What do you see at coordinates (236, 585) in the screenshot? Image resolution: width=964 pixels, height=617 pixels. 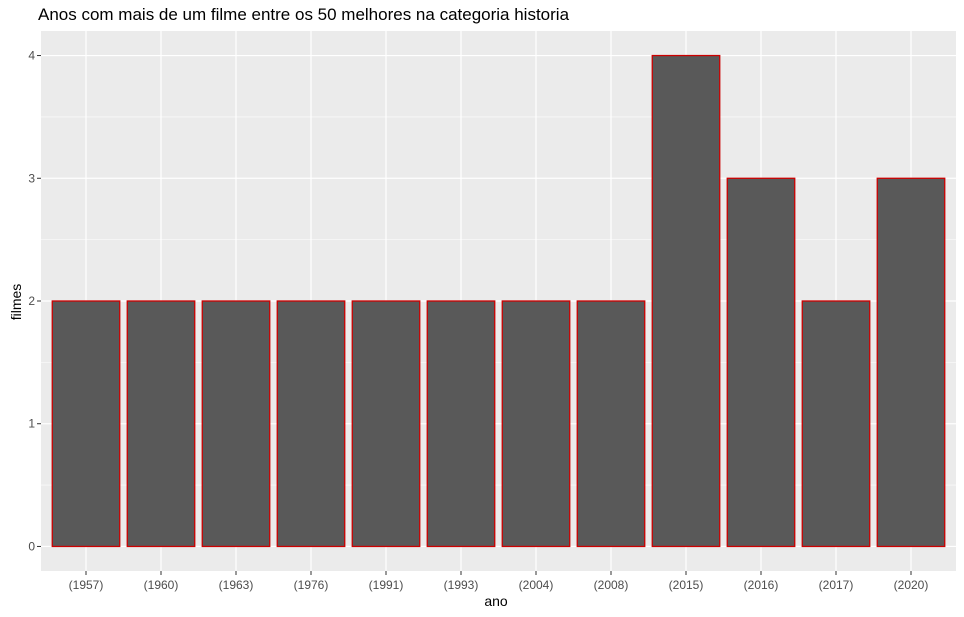 I see `x-tick-label: (1963)` at bounding box center [236, 585].